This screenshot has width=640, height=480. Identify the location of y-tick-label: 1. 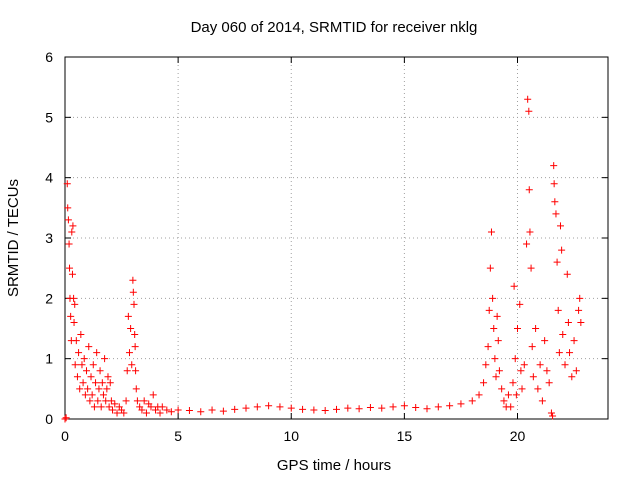
(49, 359).